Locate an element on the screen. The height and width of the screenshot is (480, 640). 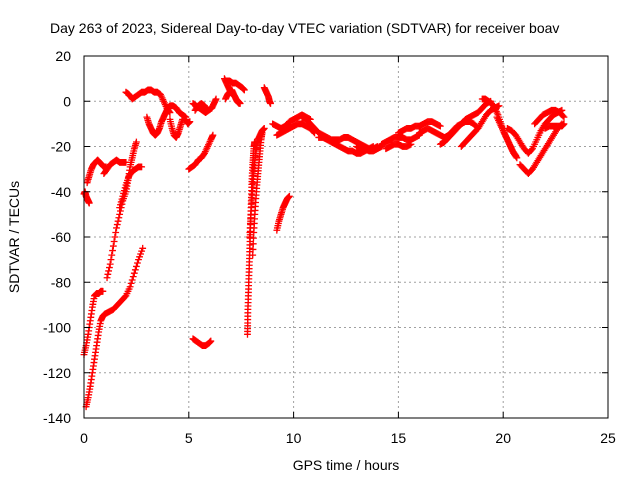
y-tick-label: -60 is located at coordinates (61, 237).